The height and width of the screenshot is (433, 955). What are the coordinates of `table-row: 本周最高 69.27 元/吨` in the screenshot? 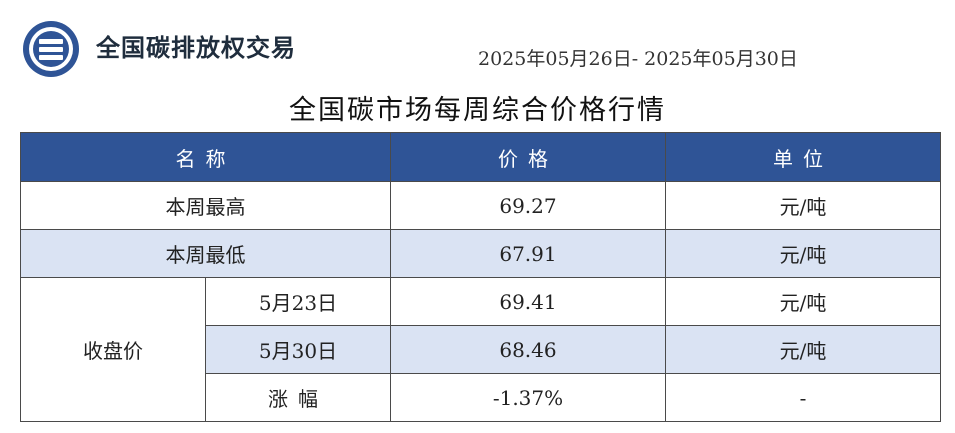 It's located at (480, 205).